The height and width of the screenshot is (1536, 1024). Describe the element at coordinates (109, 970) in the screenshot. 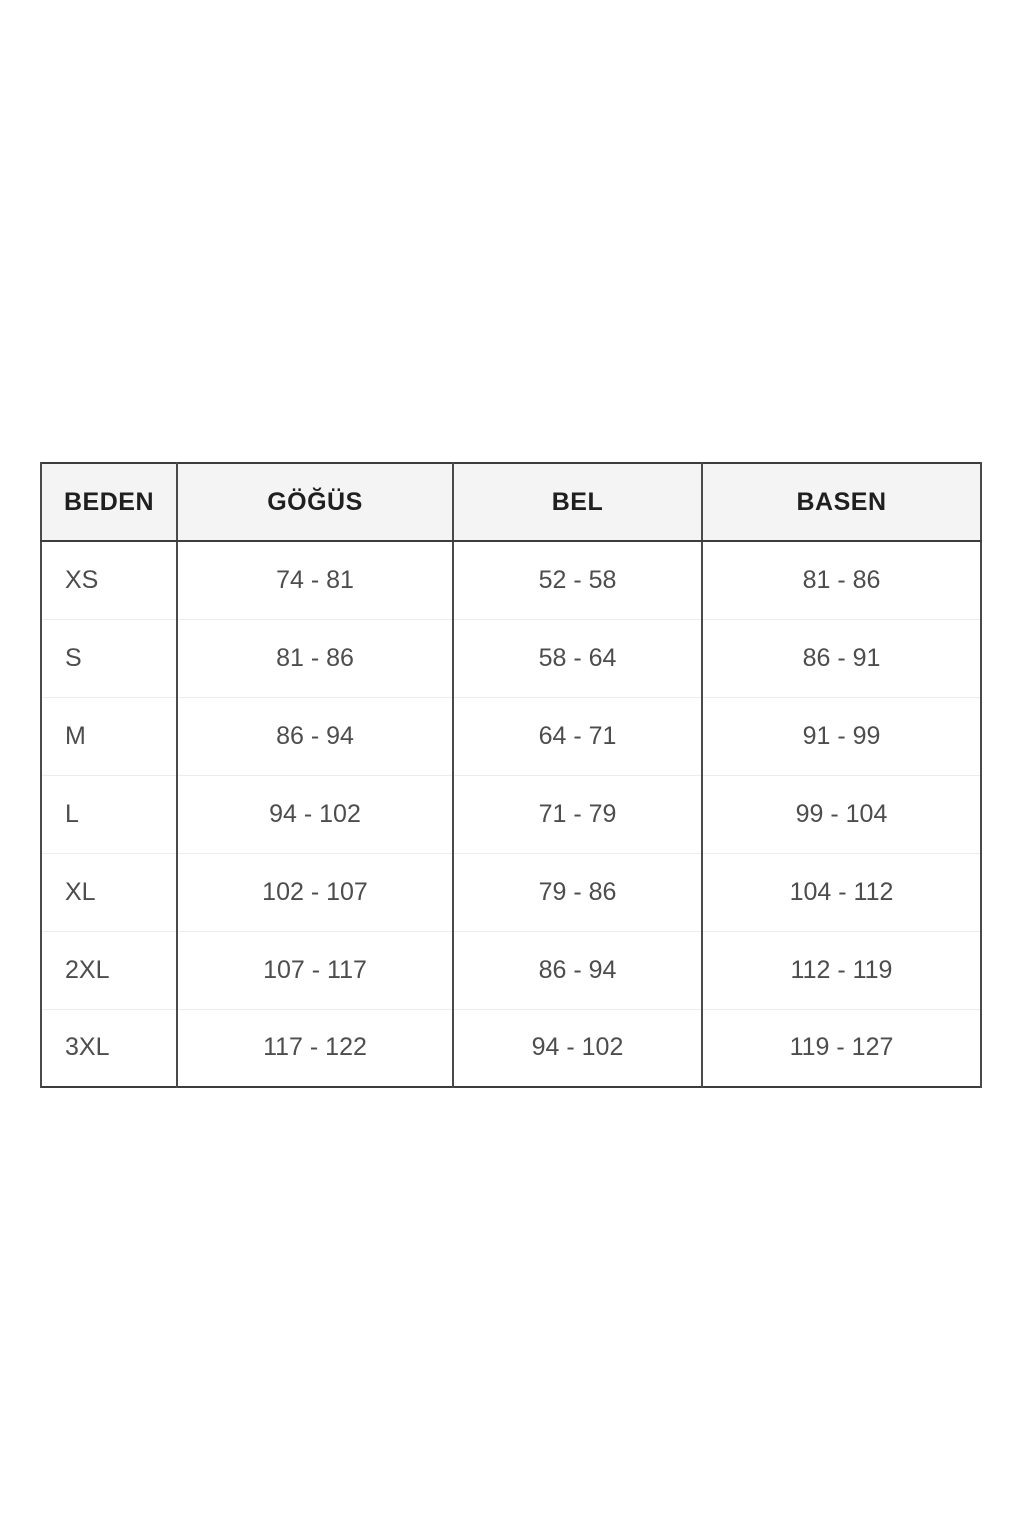

I see `size-label-cell: 2XL` at that location.